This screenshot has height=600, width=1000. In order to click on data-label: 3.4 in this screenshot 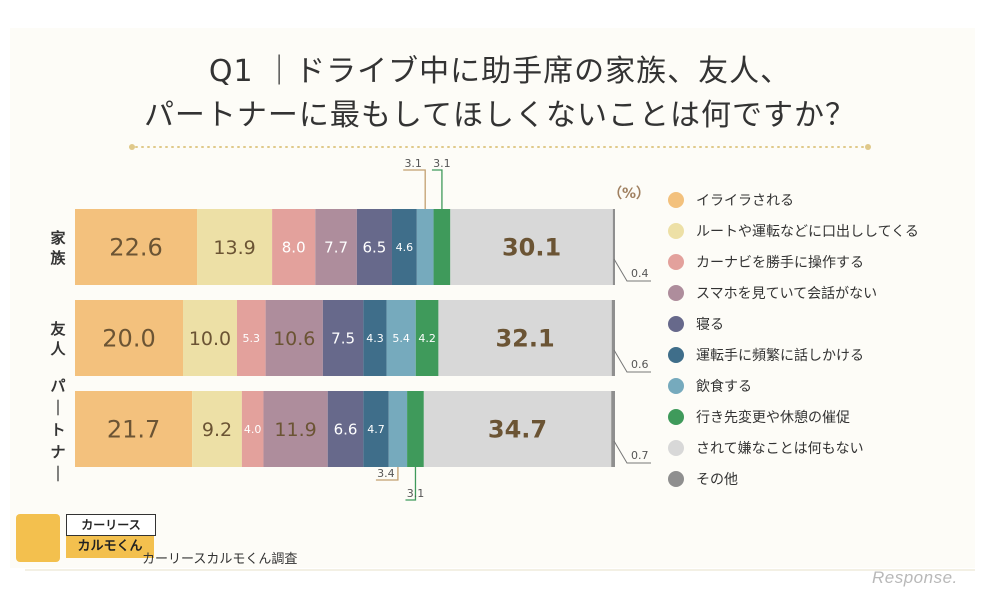, I will do `click(386, 473)`.